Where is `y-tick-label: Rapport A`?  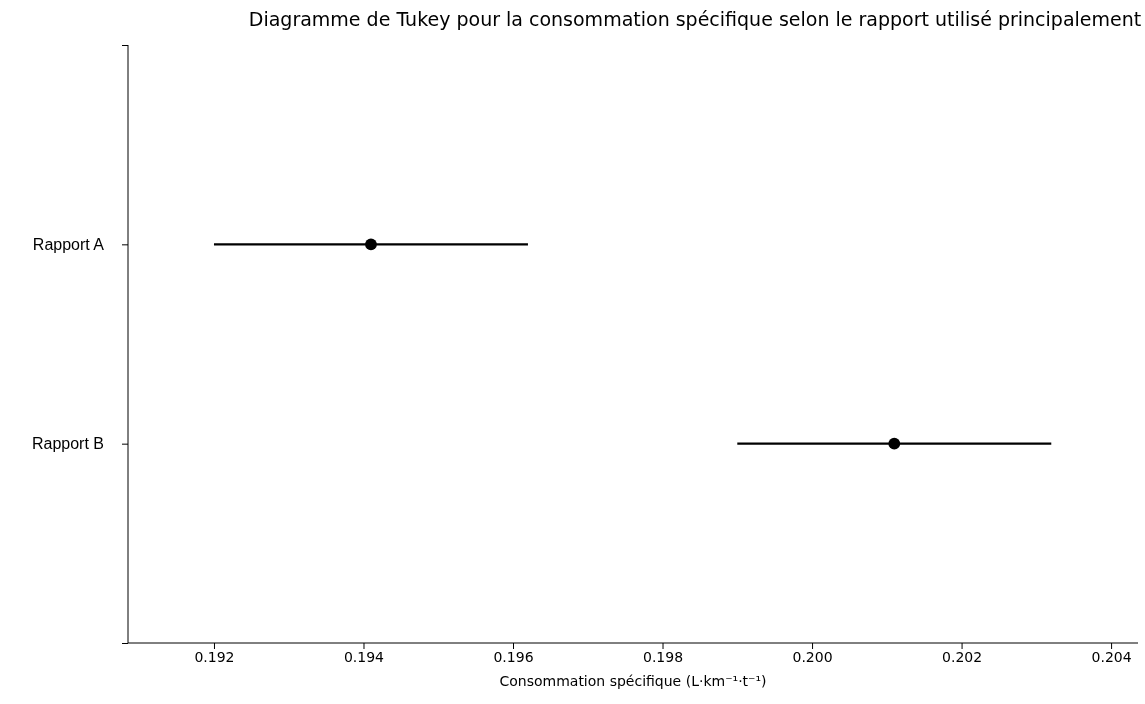 y-tick-label: Rapport A is located at coordinates (68, 244).